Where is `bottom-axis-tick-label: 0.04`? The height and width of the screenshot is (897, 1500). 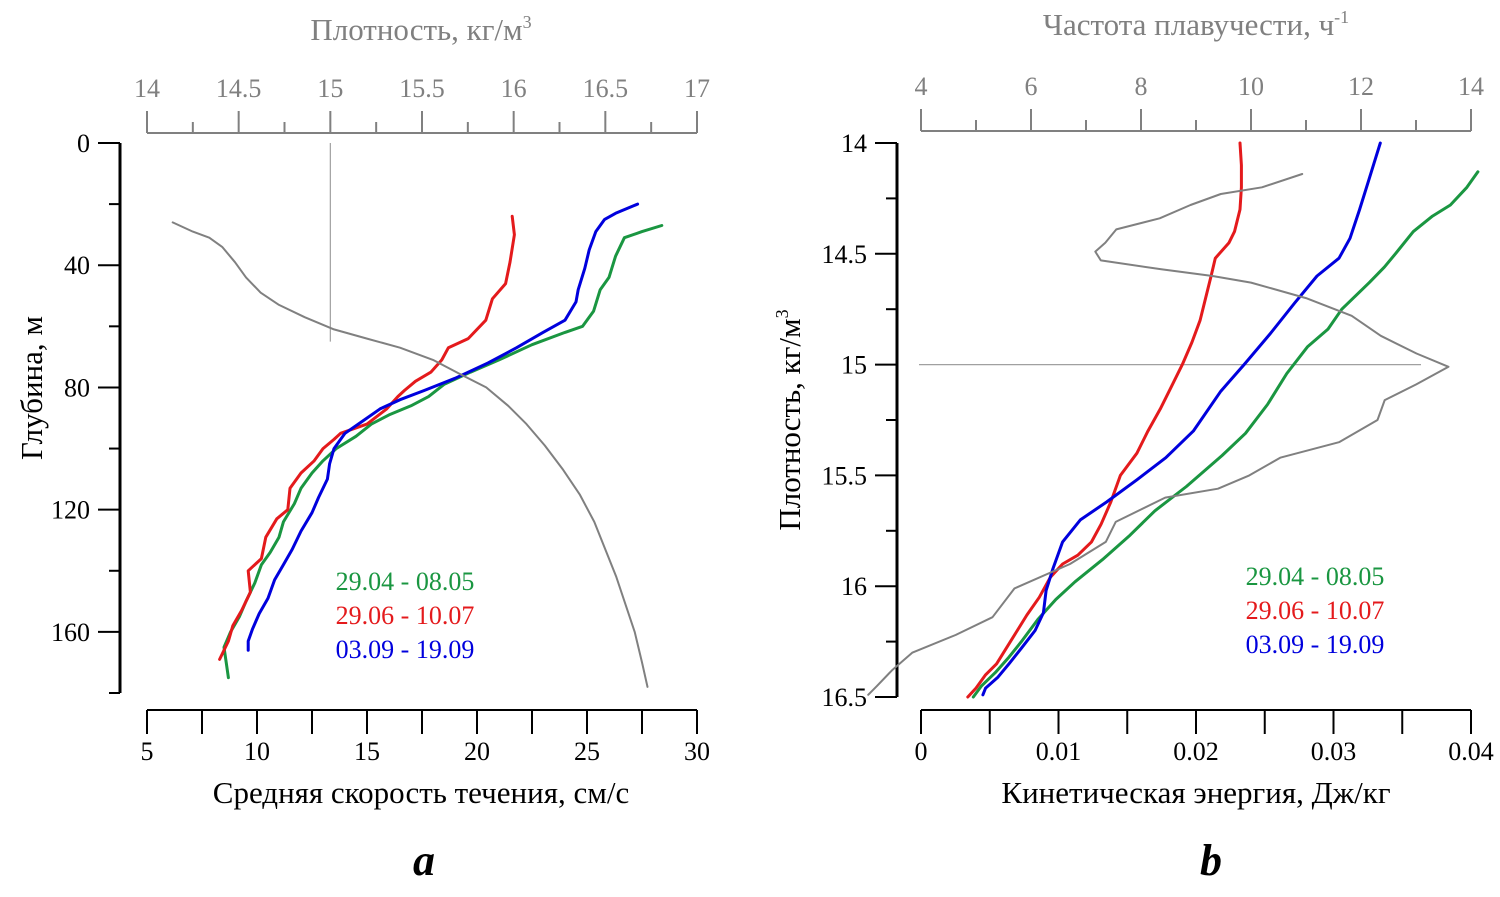 bottom-axis-tick-label: 0.04 is located at coordinates (1471, 751).